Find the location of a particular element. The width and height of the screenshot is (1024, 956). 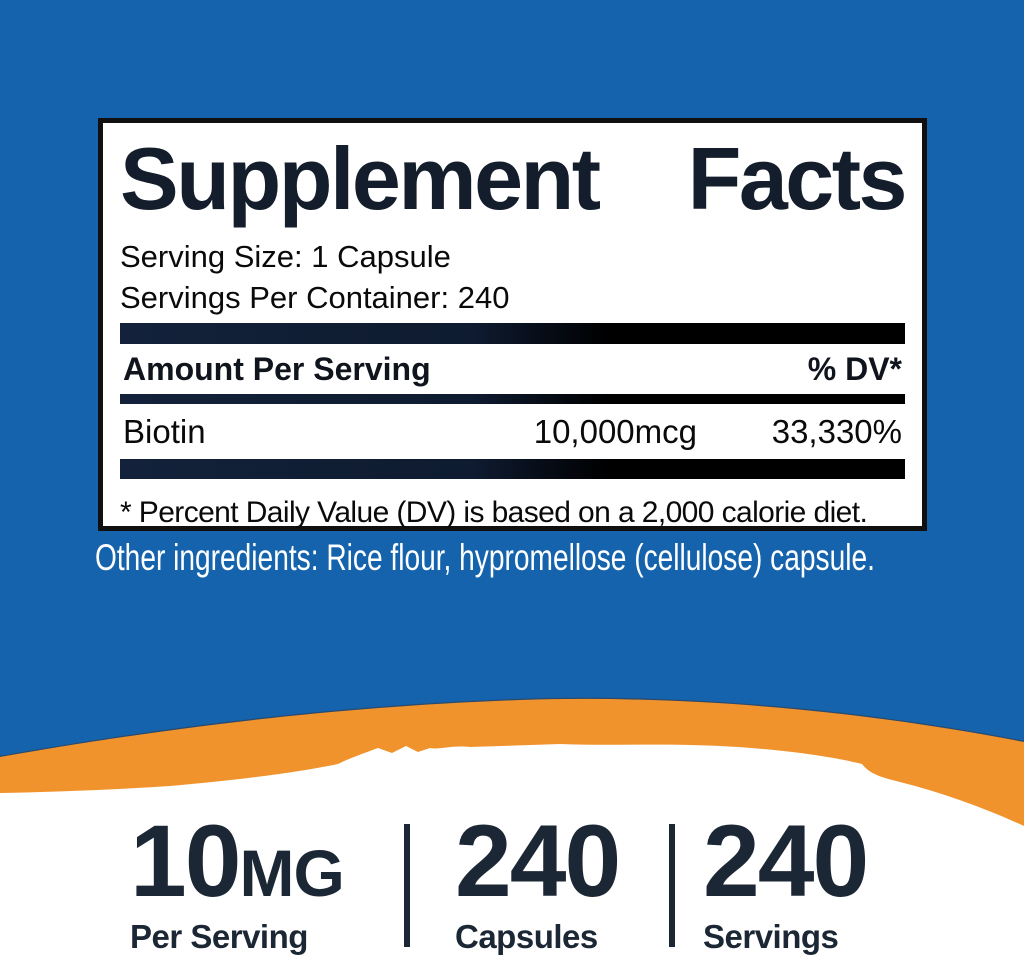

orange-swoosh is located at coordinates (512, 757).